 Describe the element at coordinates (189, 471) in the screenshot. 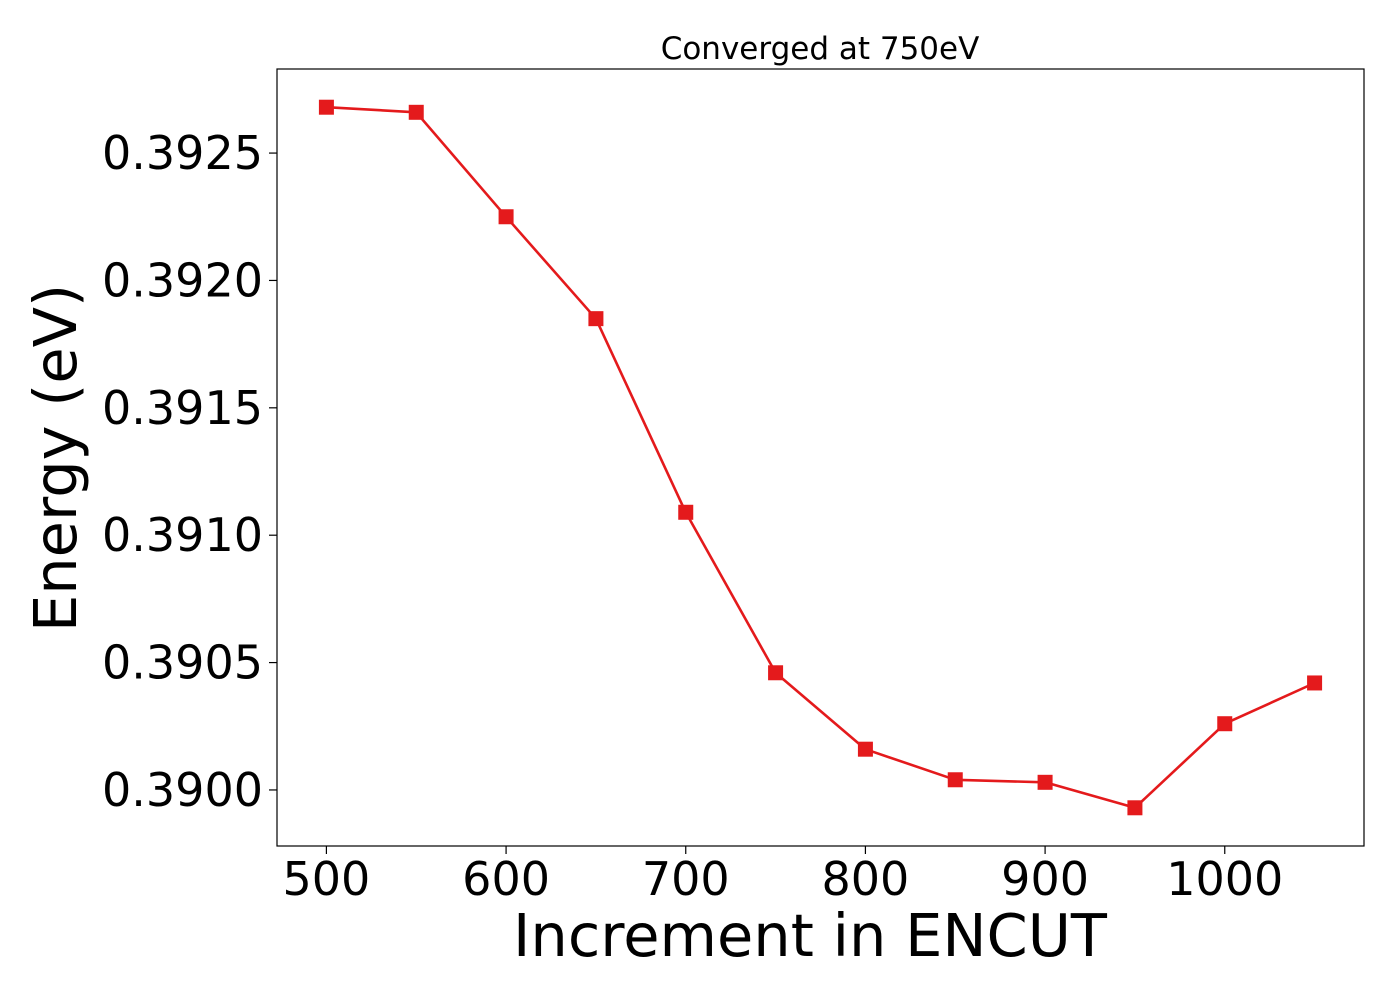

I see `y-axis-ticks: 0.3900 0.3905 0.3910 0.3915 0.3920 0.3925` at that location.